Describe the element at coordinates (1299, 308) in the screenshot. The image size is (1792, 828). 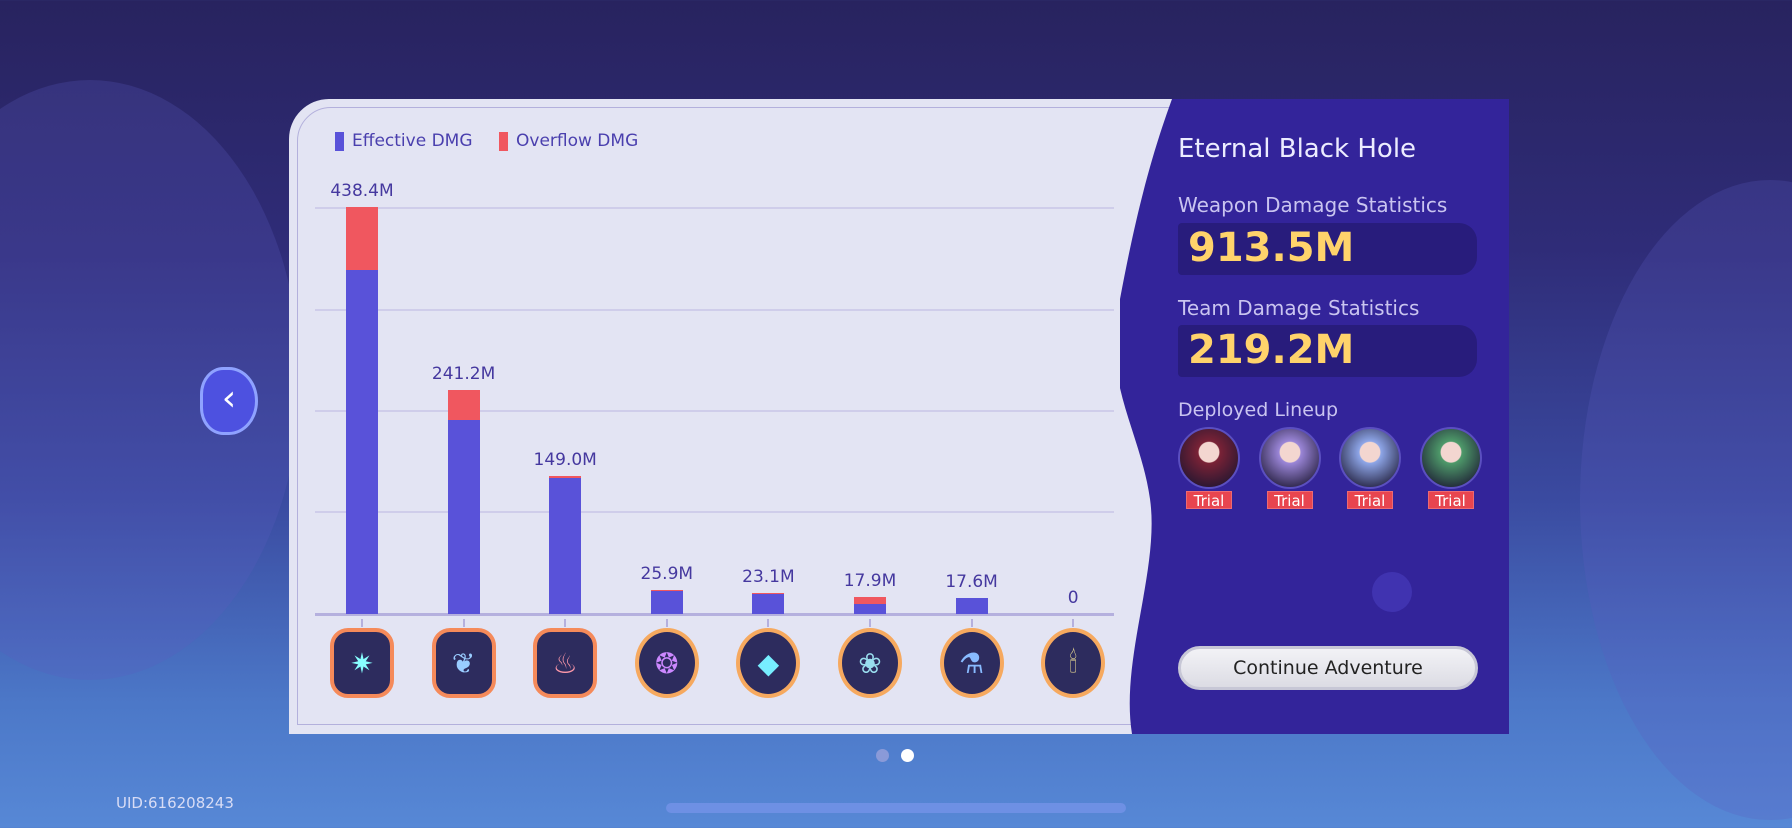
I see `team-damage-label: Team Damage Statistics` at that location.